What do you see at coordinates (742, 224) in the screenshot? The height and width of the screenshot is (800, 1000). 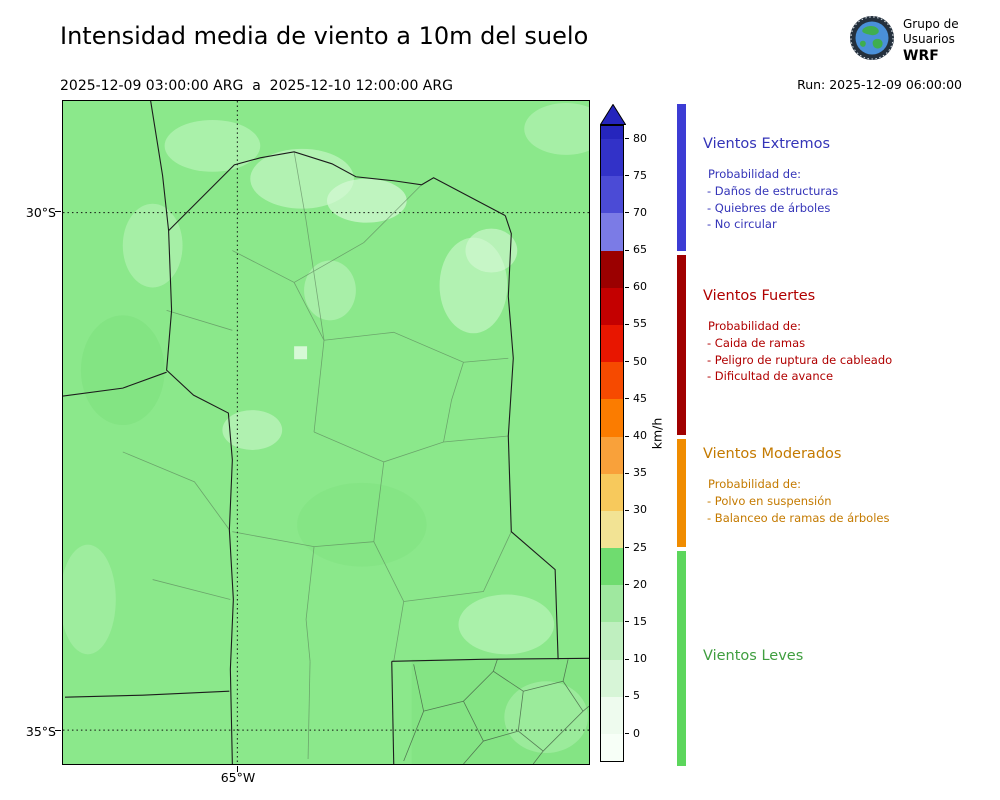 I see `legend-item: - No circular` at bounding box center [742, 224].